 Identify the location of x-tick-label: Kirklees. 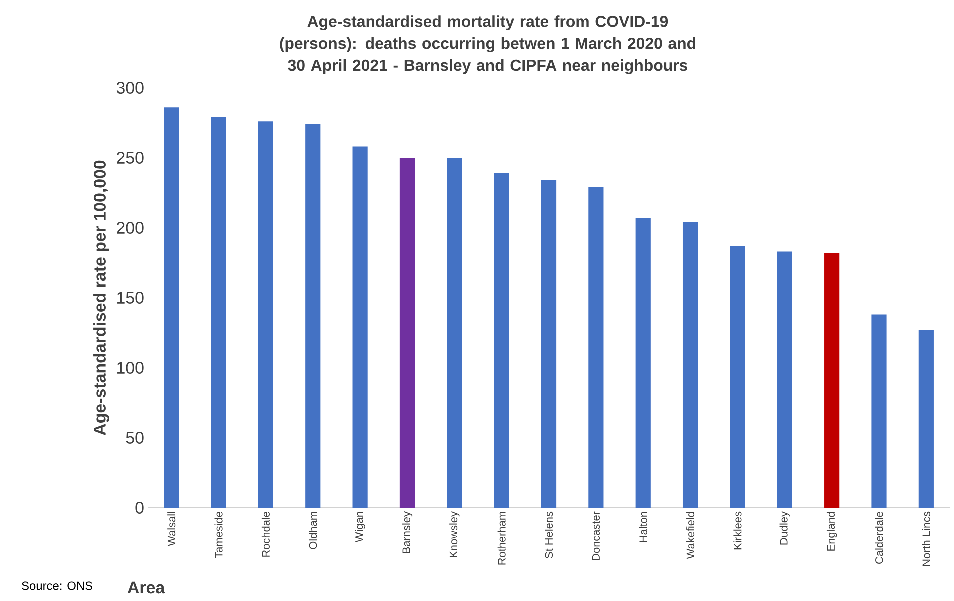
(738, 531).